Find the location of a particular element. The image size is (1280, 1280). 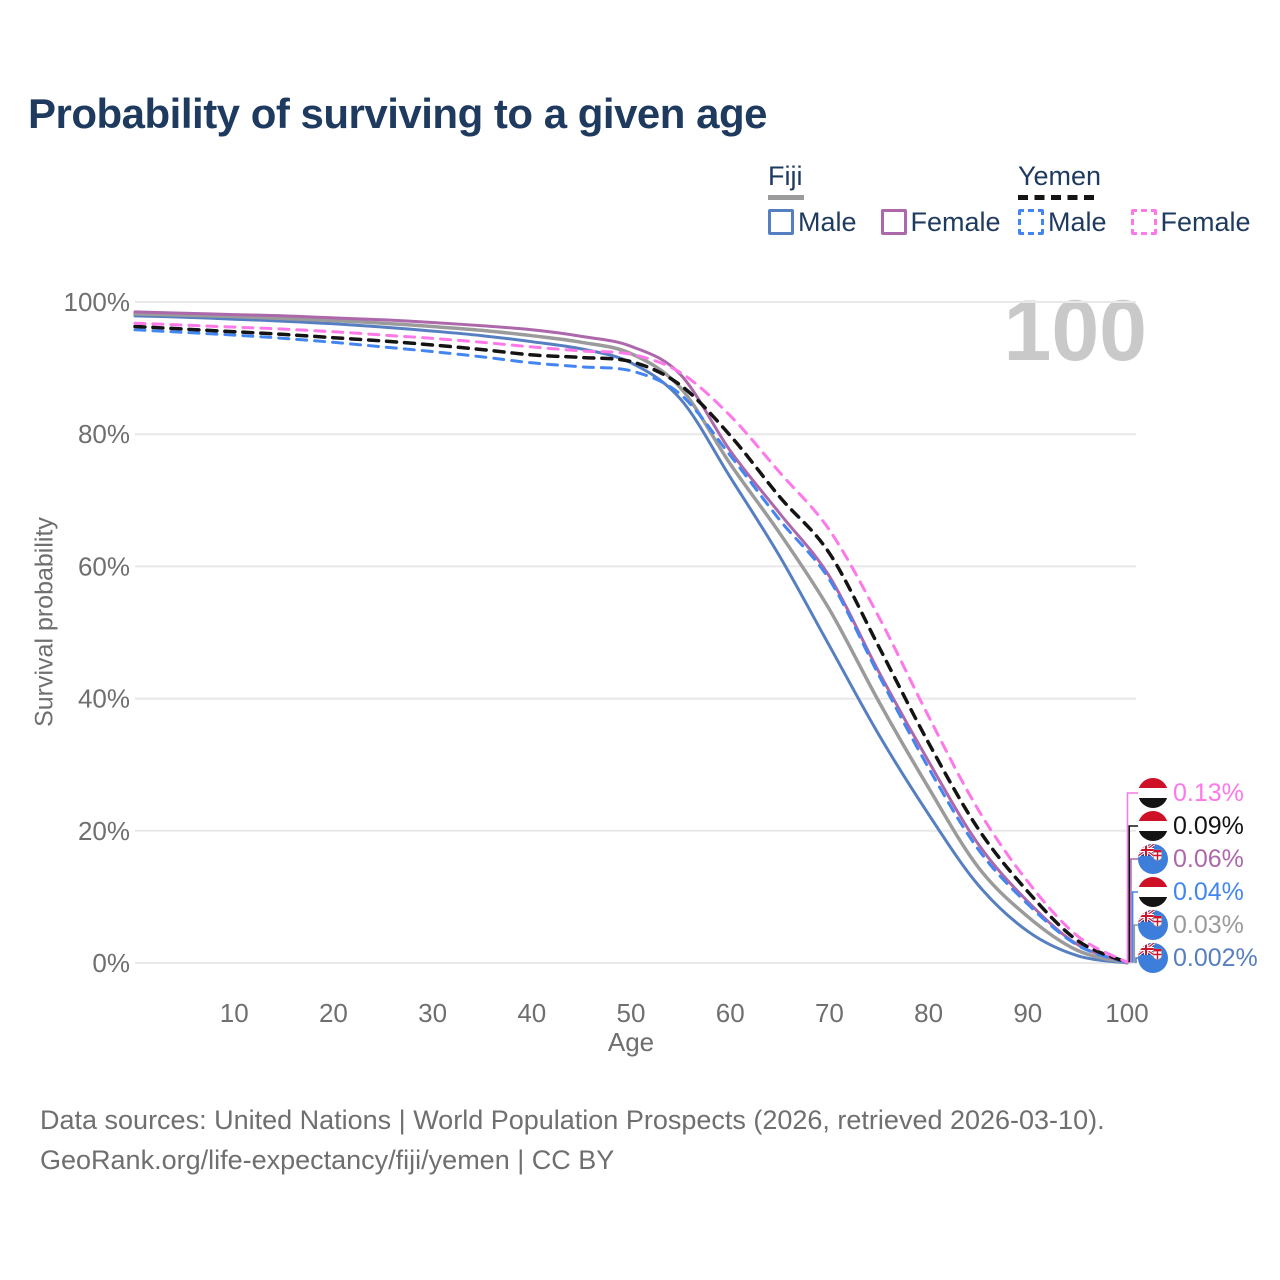

end-label-value: 0.002% is located at coordinates (1215, 957).